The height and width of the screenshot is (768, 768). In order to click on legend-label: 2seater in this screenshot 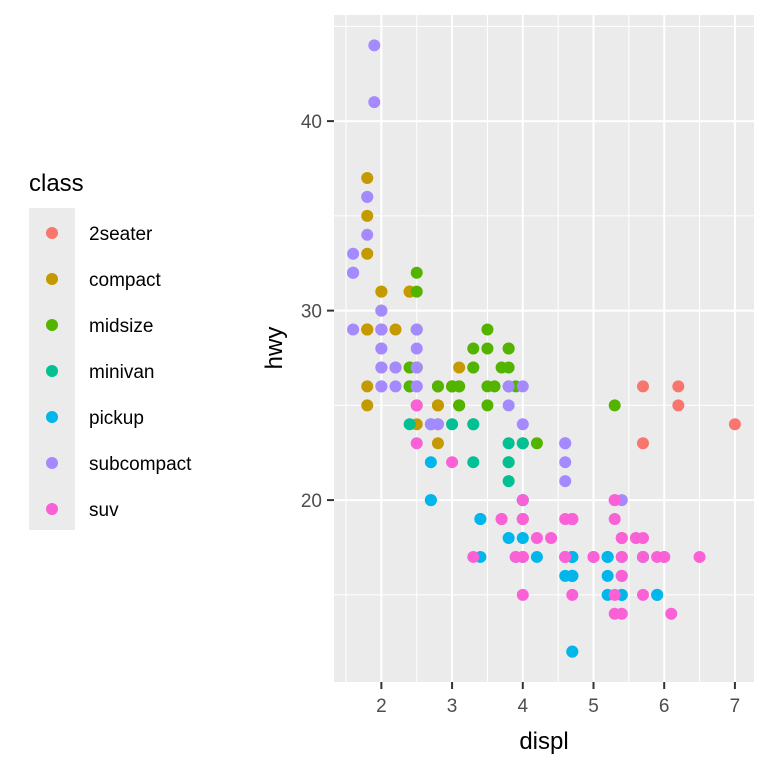, I will do `click(121, 234)`.